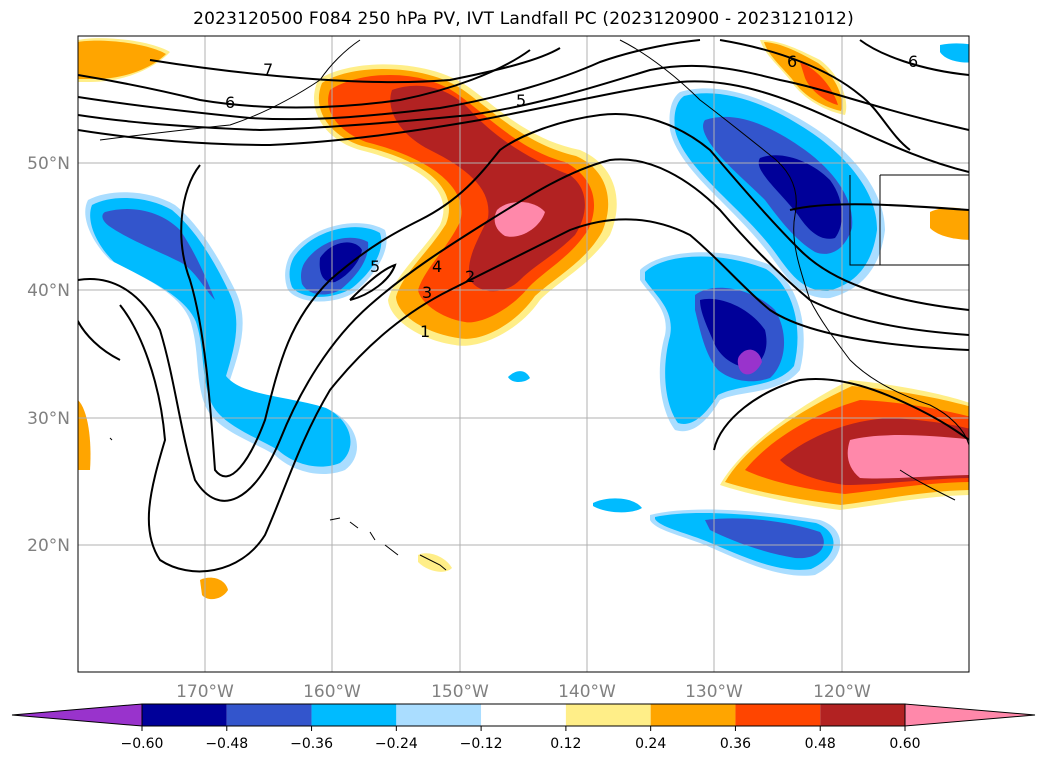 This screenshot has height=765, width=1047. Describe the element at coordinates (425, 331) in the screenshot. I see `contour-label: 1` at that location.